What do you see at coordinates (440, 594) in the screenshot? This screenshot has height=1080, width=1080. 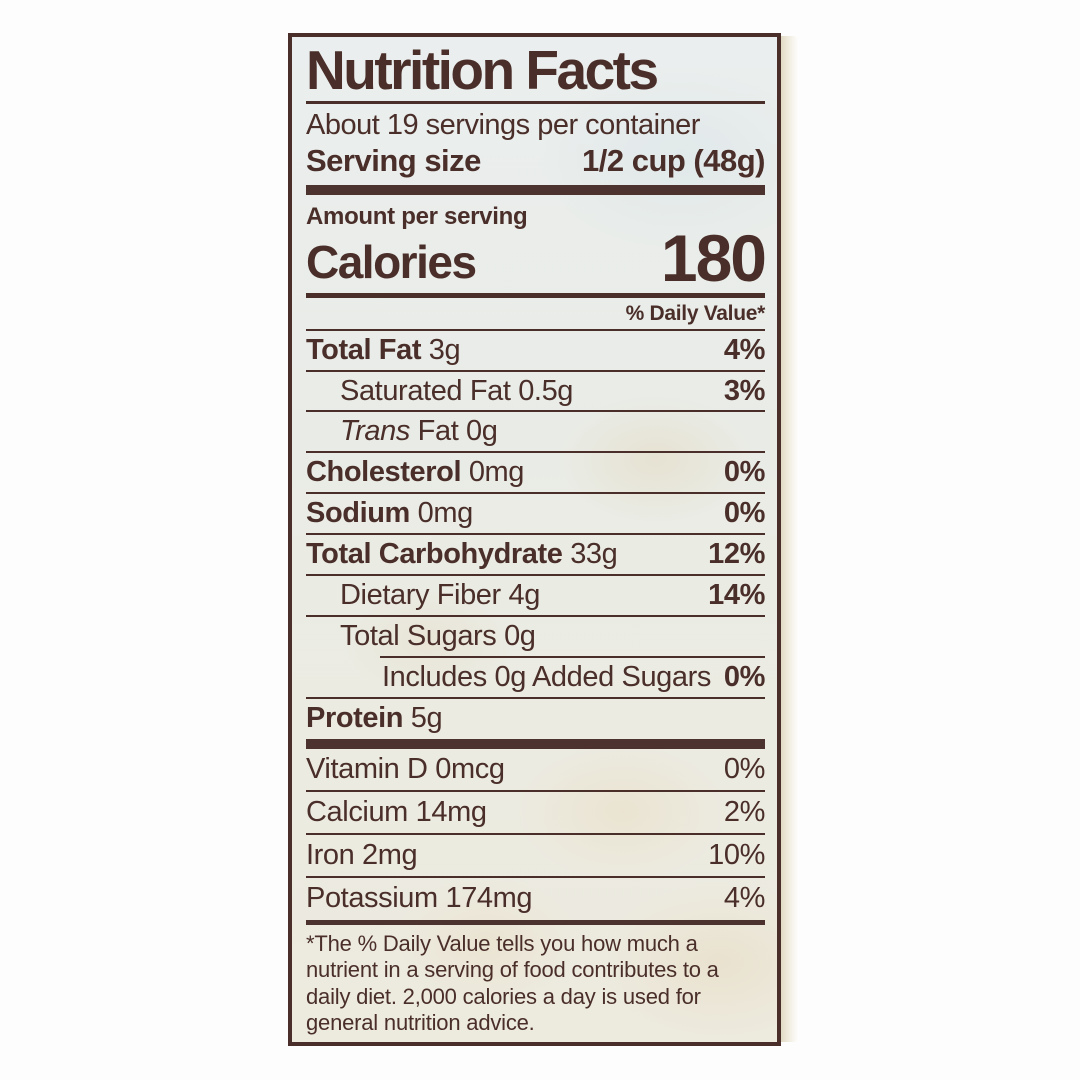 I see `nutrient-name: Dietary Fiber 4g` at bounding box center [440, 594].